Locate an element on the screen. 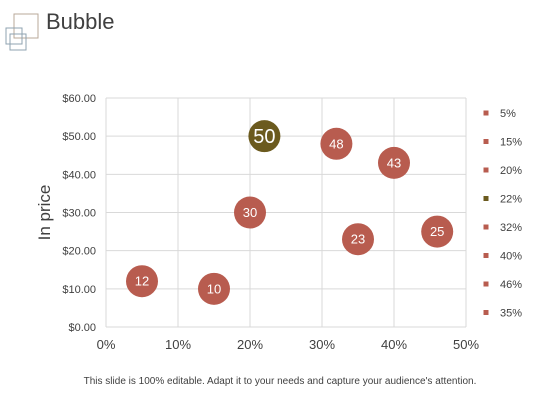 The image size is (560, 420). bubble-label: 23 is located at coordinates (358, 239).